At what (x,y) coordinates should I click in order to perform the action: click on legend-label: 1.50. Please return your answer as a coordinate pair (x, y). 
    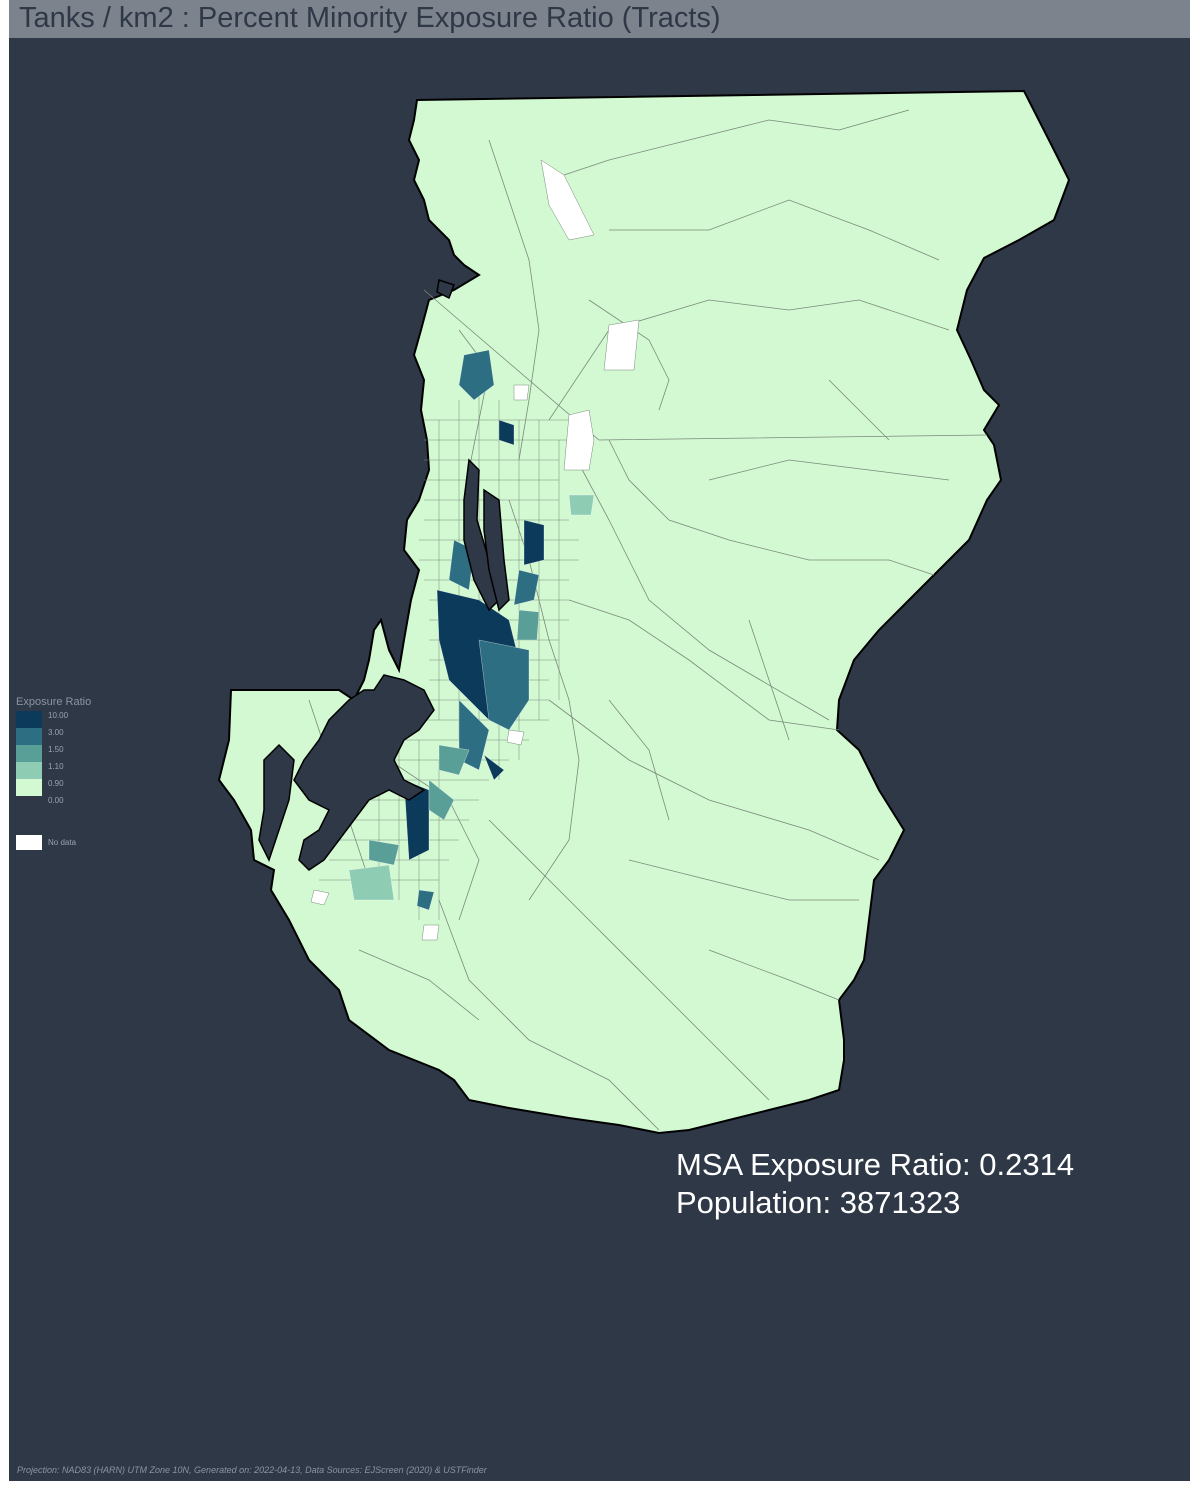
    Looking at the image, I should click on (56, 749).